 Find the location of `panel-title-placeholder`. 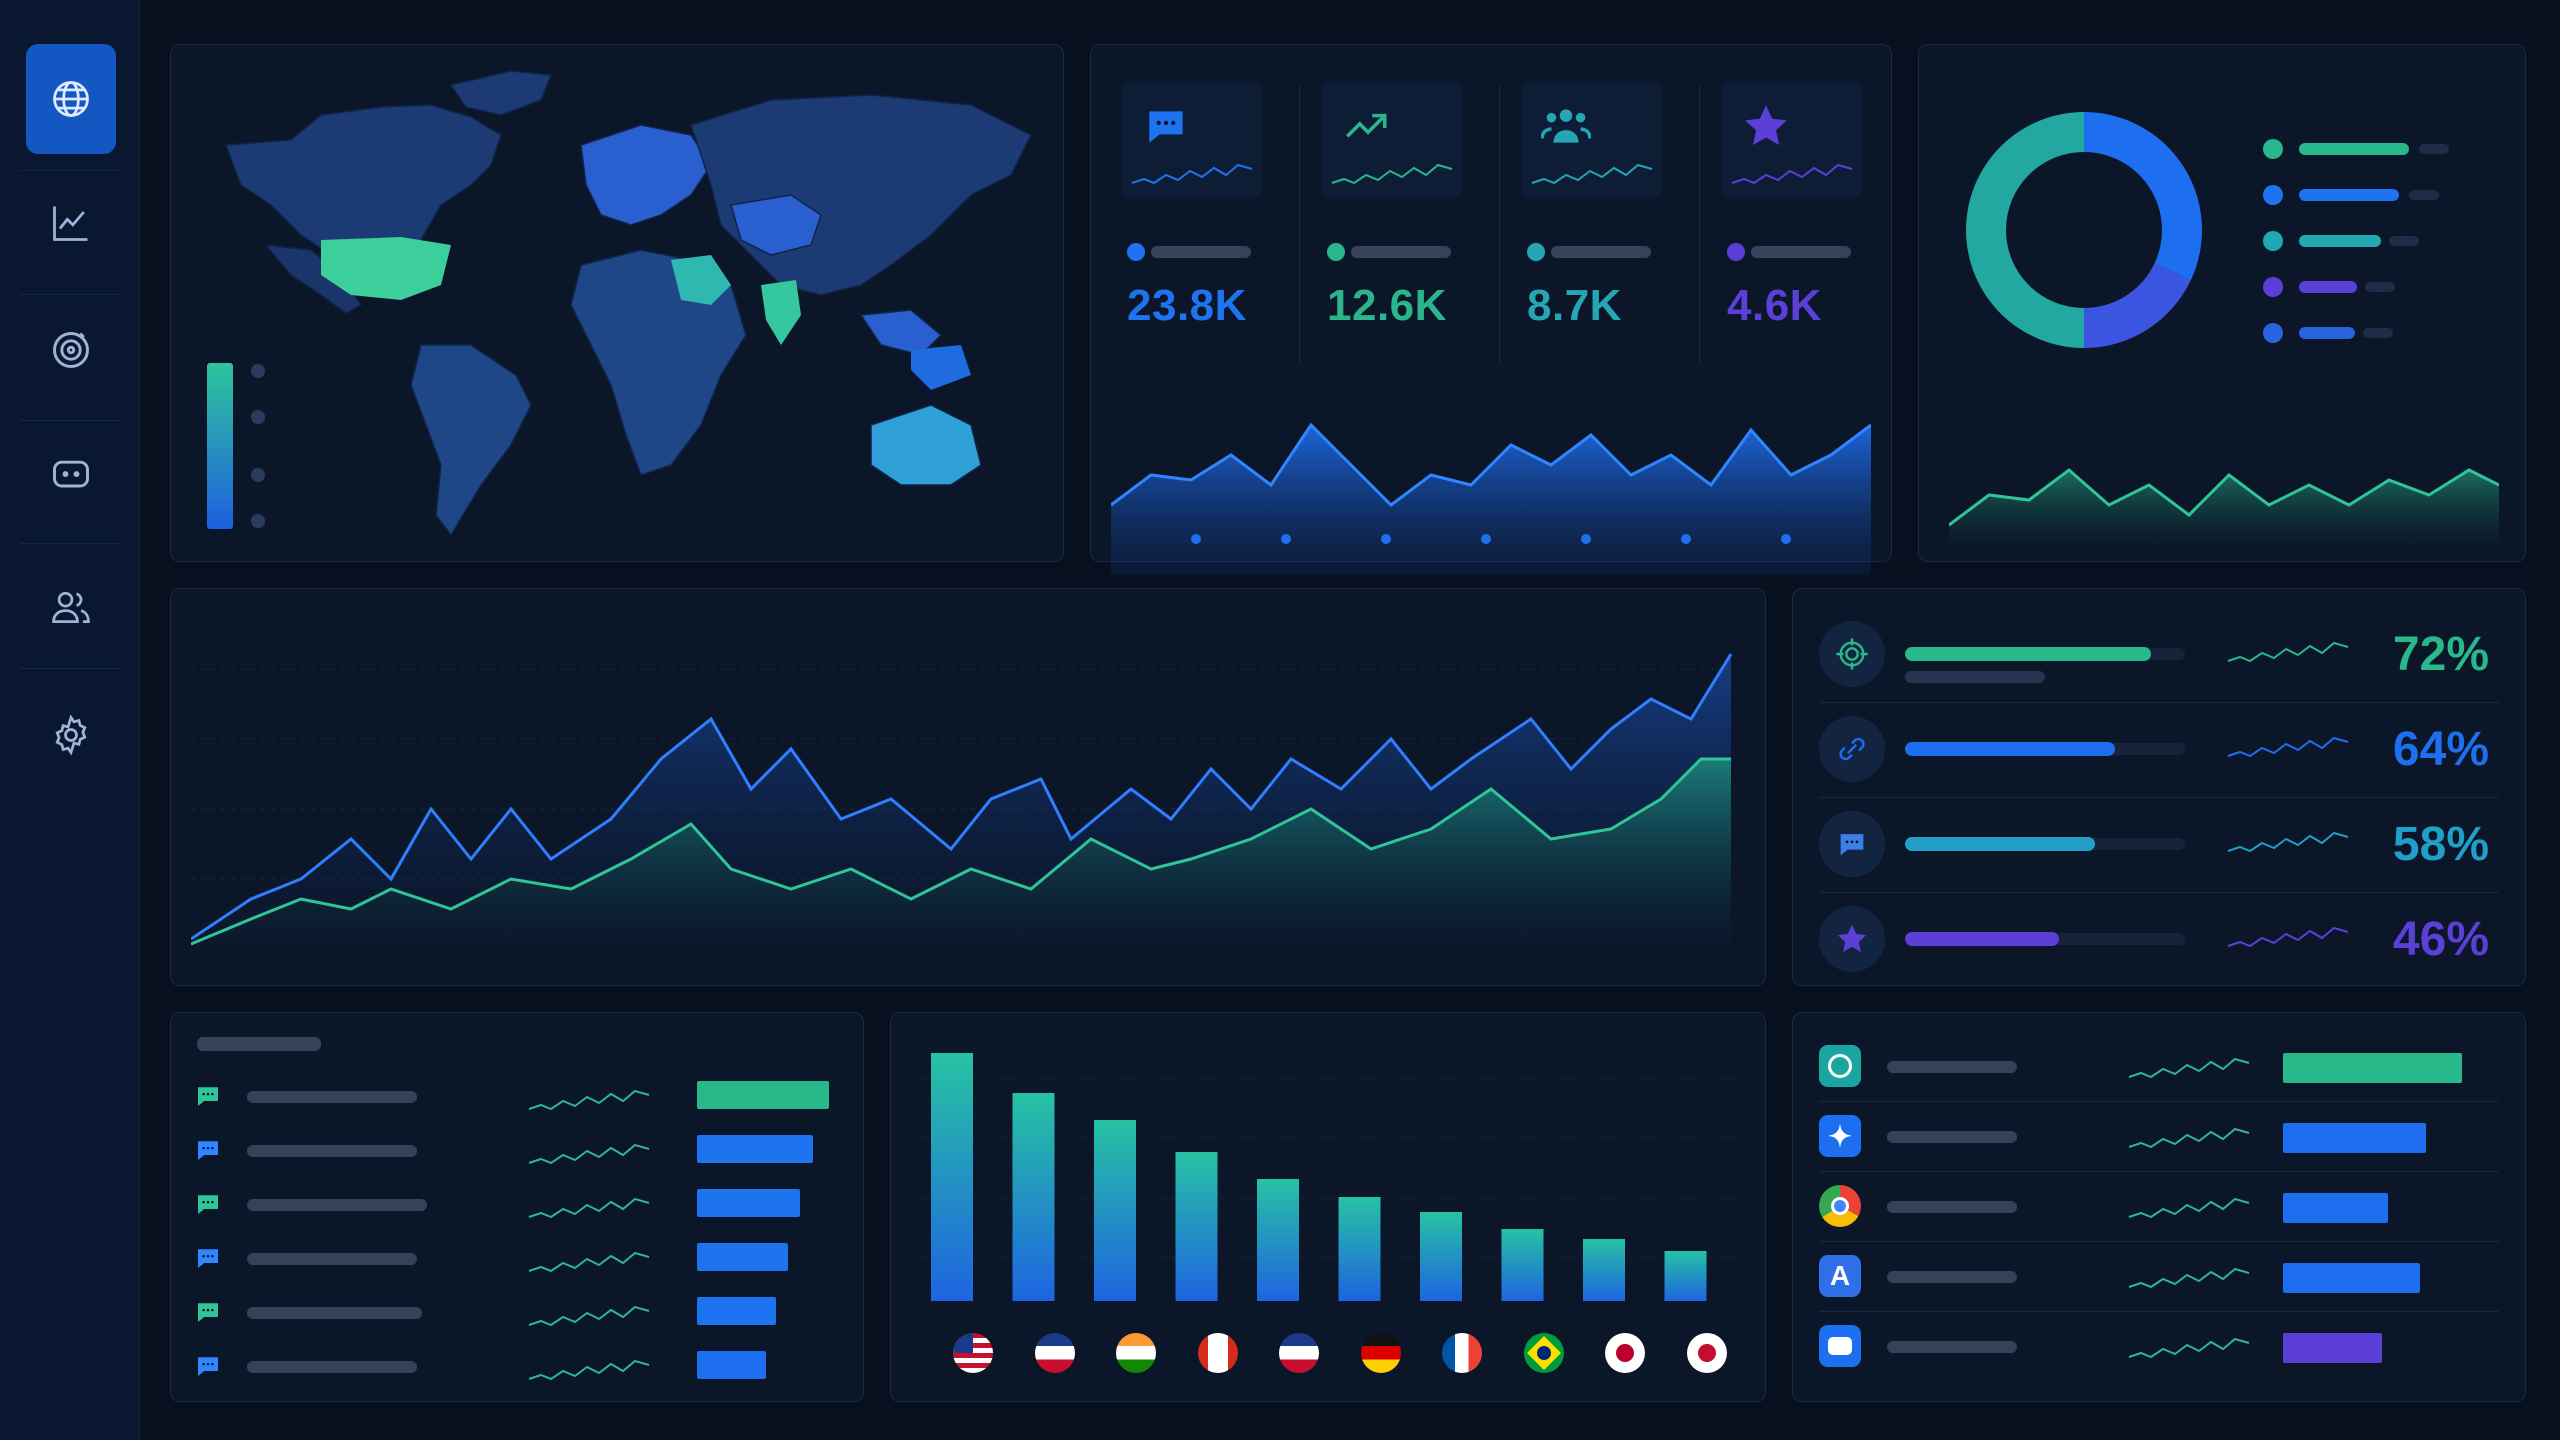

panel-title-placeholder is located at coordinates (259, 1044).